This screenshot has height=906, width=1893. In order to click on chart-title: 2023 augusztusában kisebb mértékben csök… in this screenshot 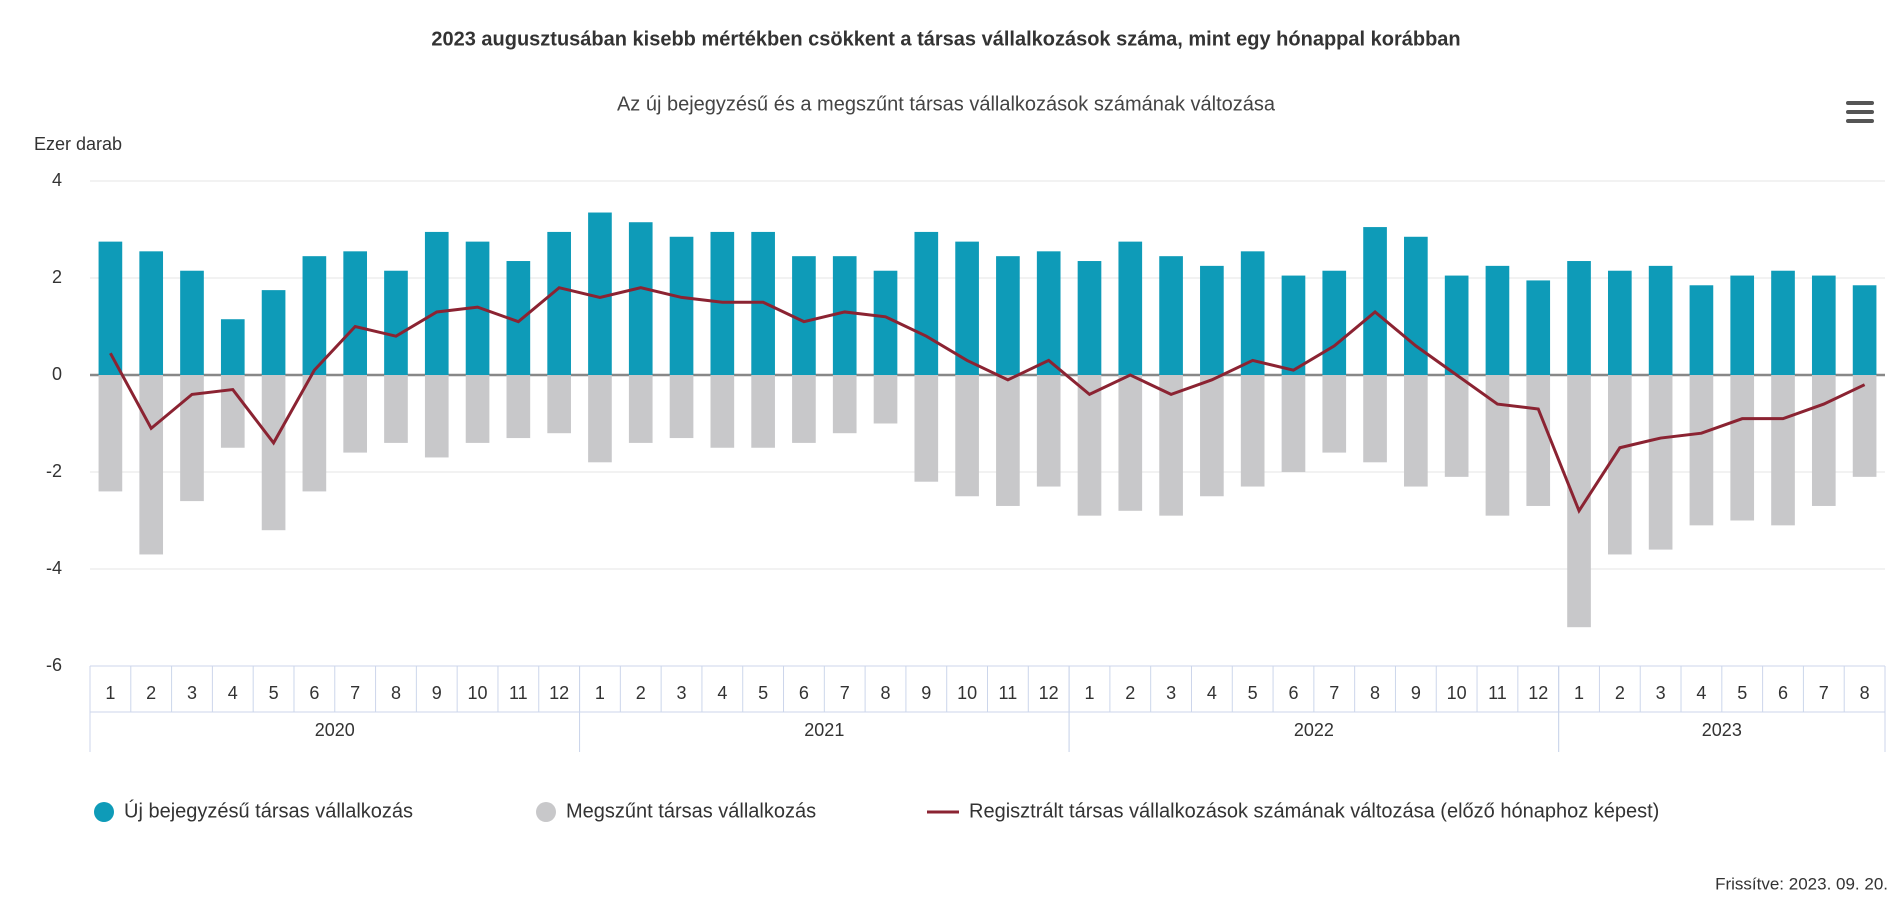, I will do `click(945, 39)`.